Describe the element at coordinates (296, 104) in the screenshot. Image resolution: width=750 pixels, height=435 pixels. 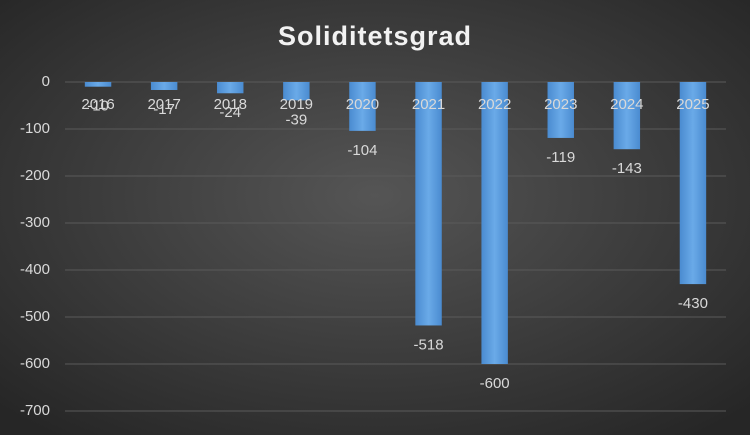
I see `x-tick-label: 2019` at that location.